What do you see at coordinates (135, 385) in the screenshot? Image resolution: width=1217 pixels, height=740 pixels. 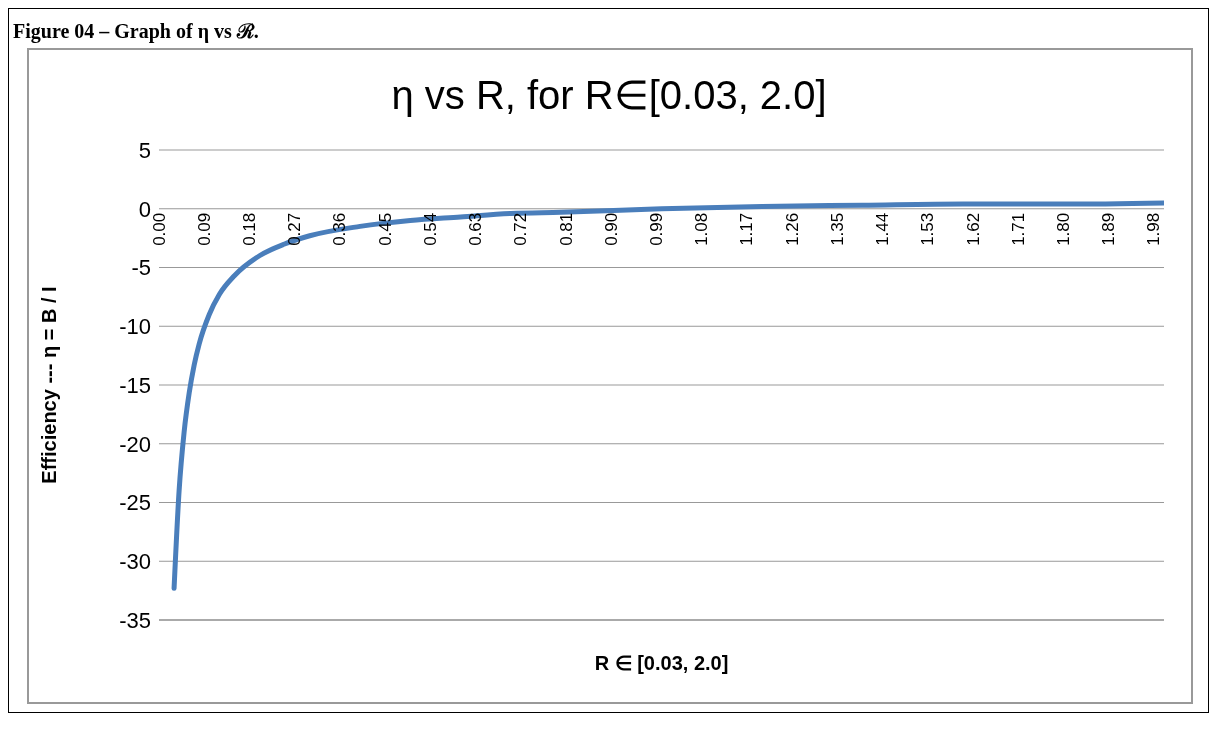 I see `y-tick-label: -15` at bounding box center [135, 385].